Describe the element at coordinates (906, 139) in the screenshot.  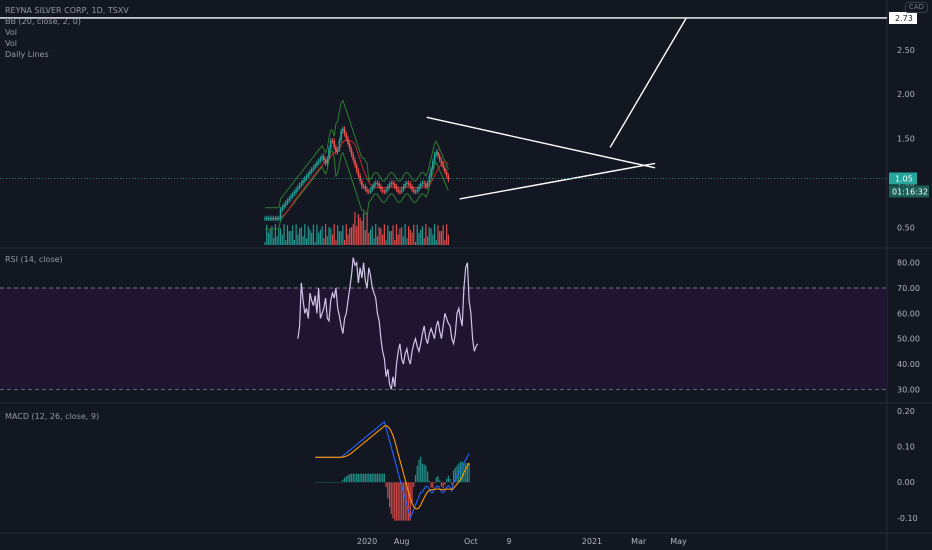
I see `price-tick-label: 1.50` at that location.